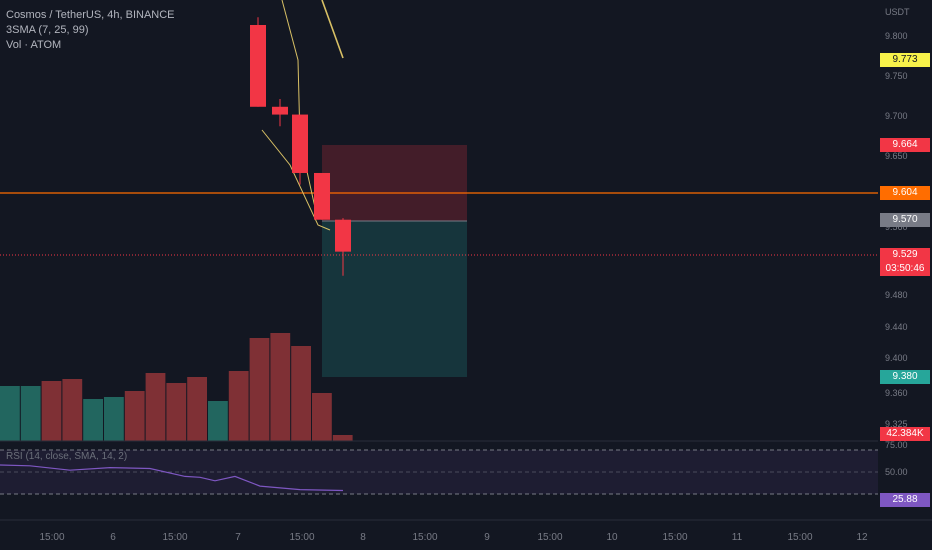 This screenshot has width=932, height=550. Describe the element at coordinates (896, 393) in the screenshot. I see `price-tick-label: 9.360` at that location.